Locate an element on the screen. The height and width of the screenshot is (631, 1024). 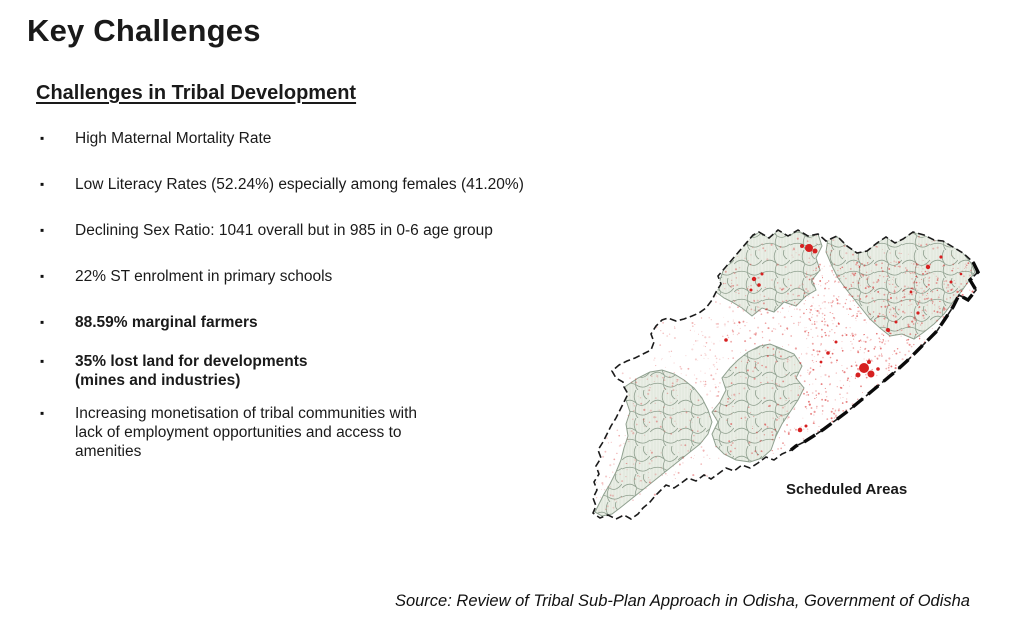
bullet-text: 22% ST enrolment in primary schools is located at coordinates (204, 276).